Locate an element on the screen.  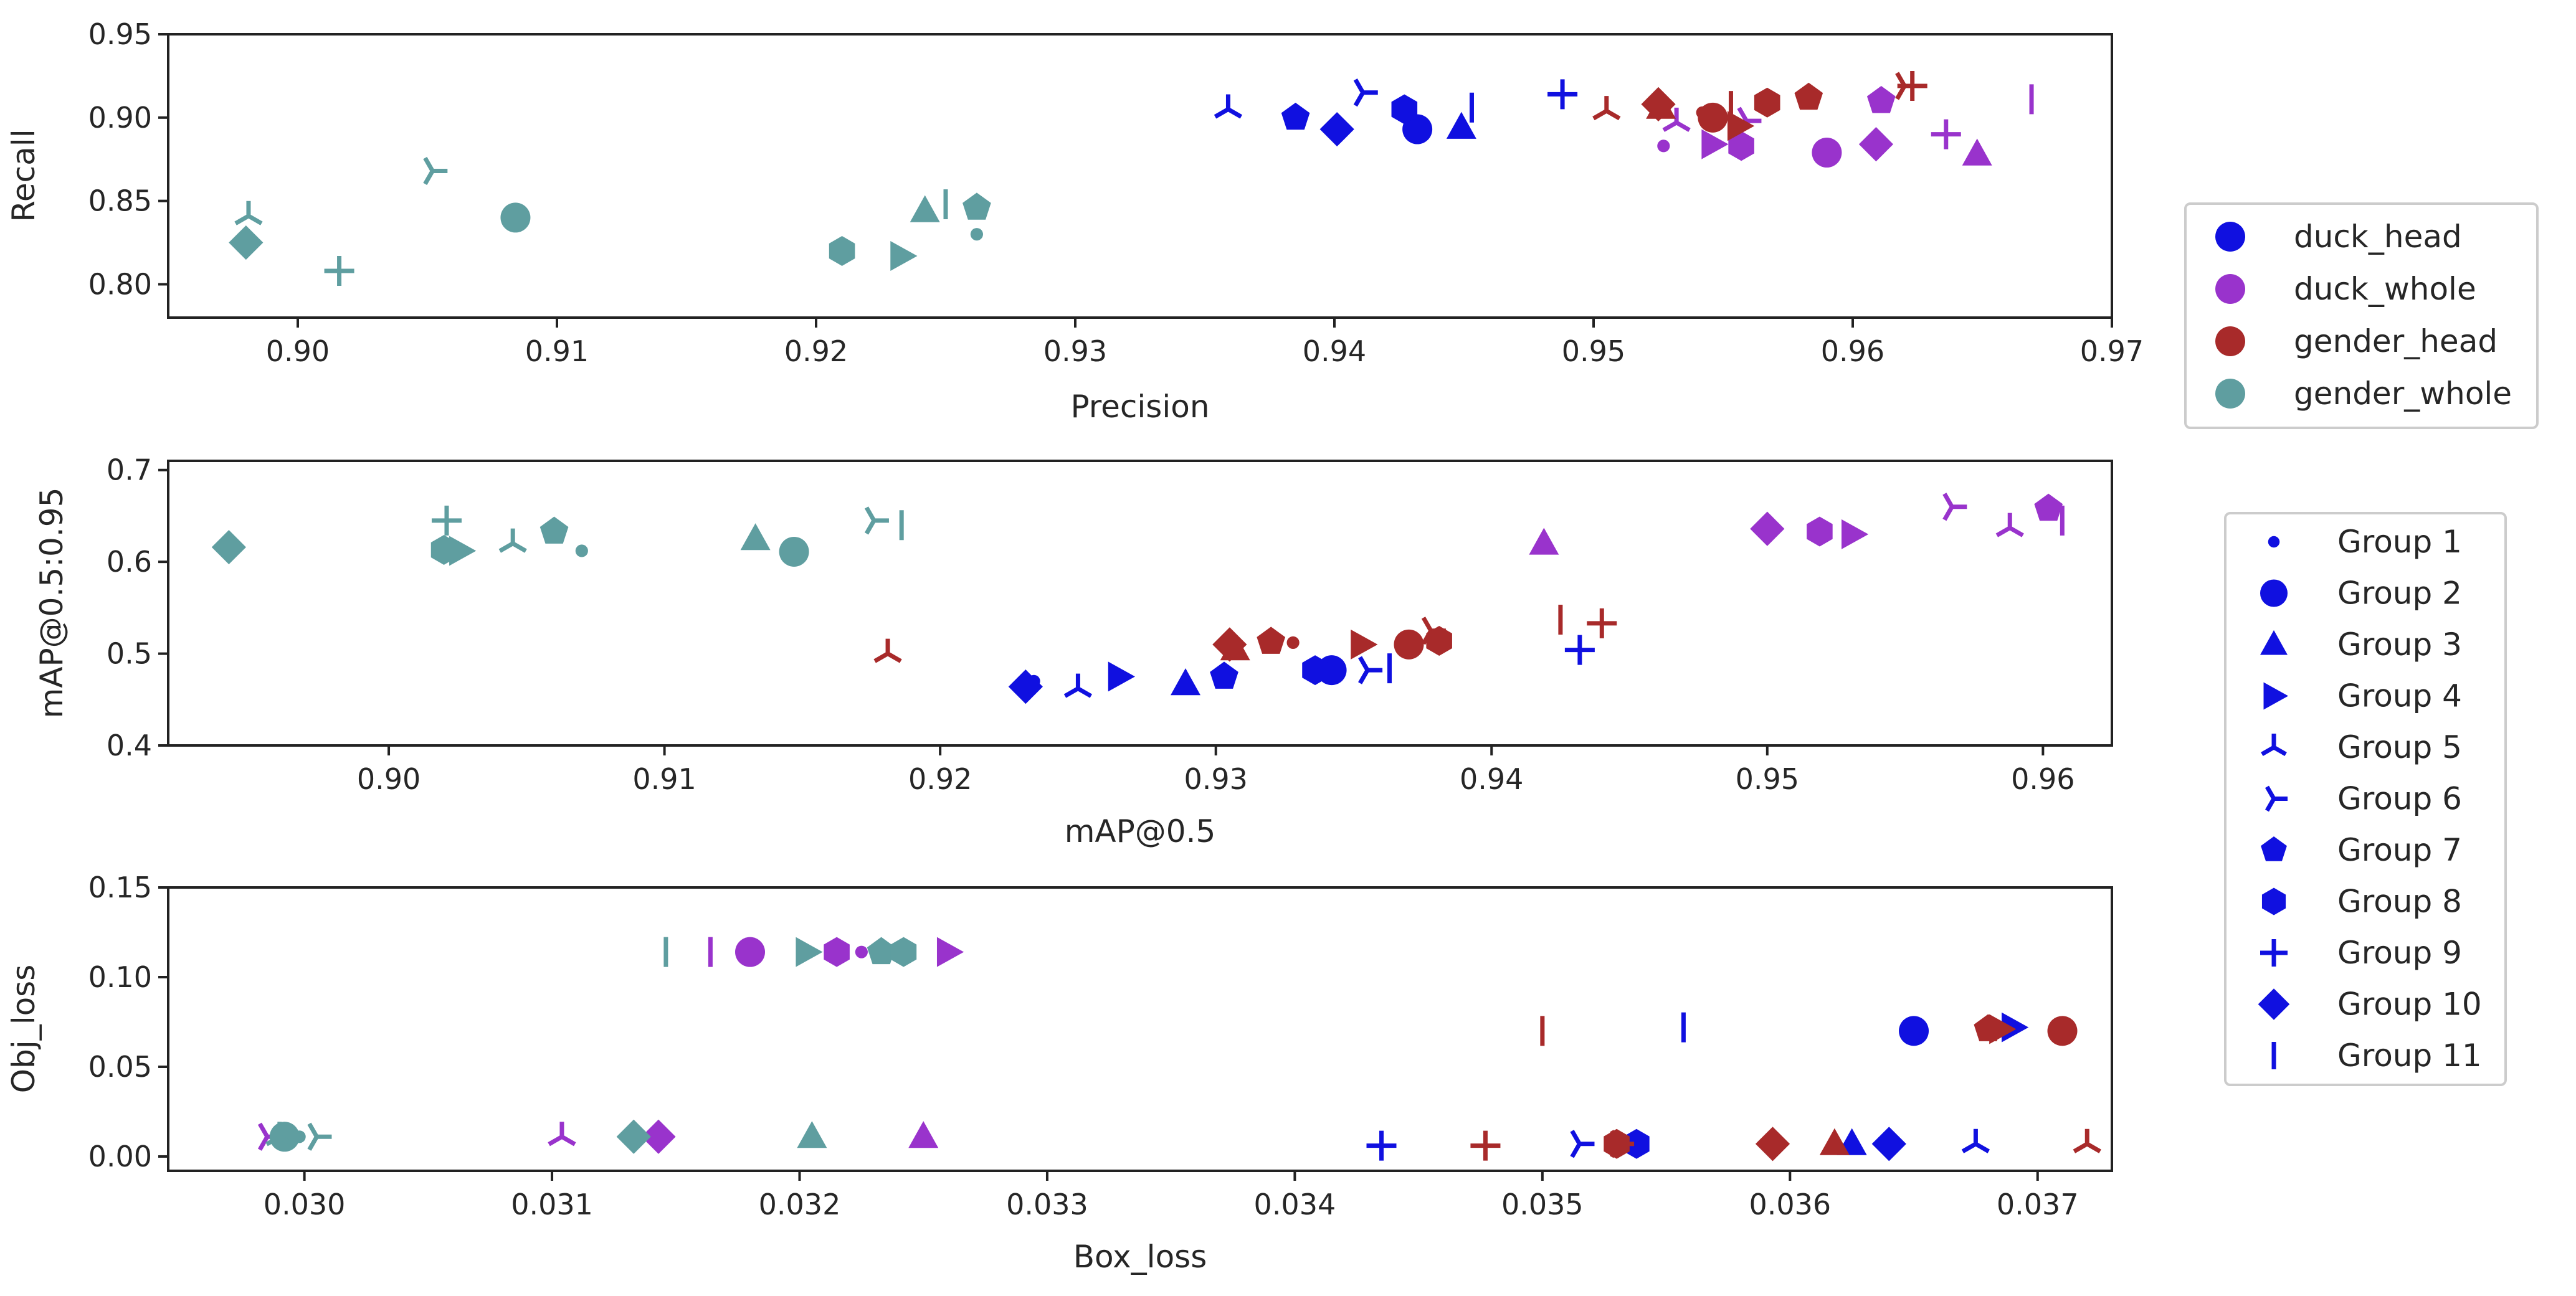
obj-loss-axis-label: Obj_loss is located at coordinates (24, 1029).